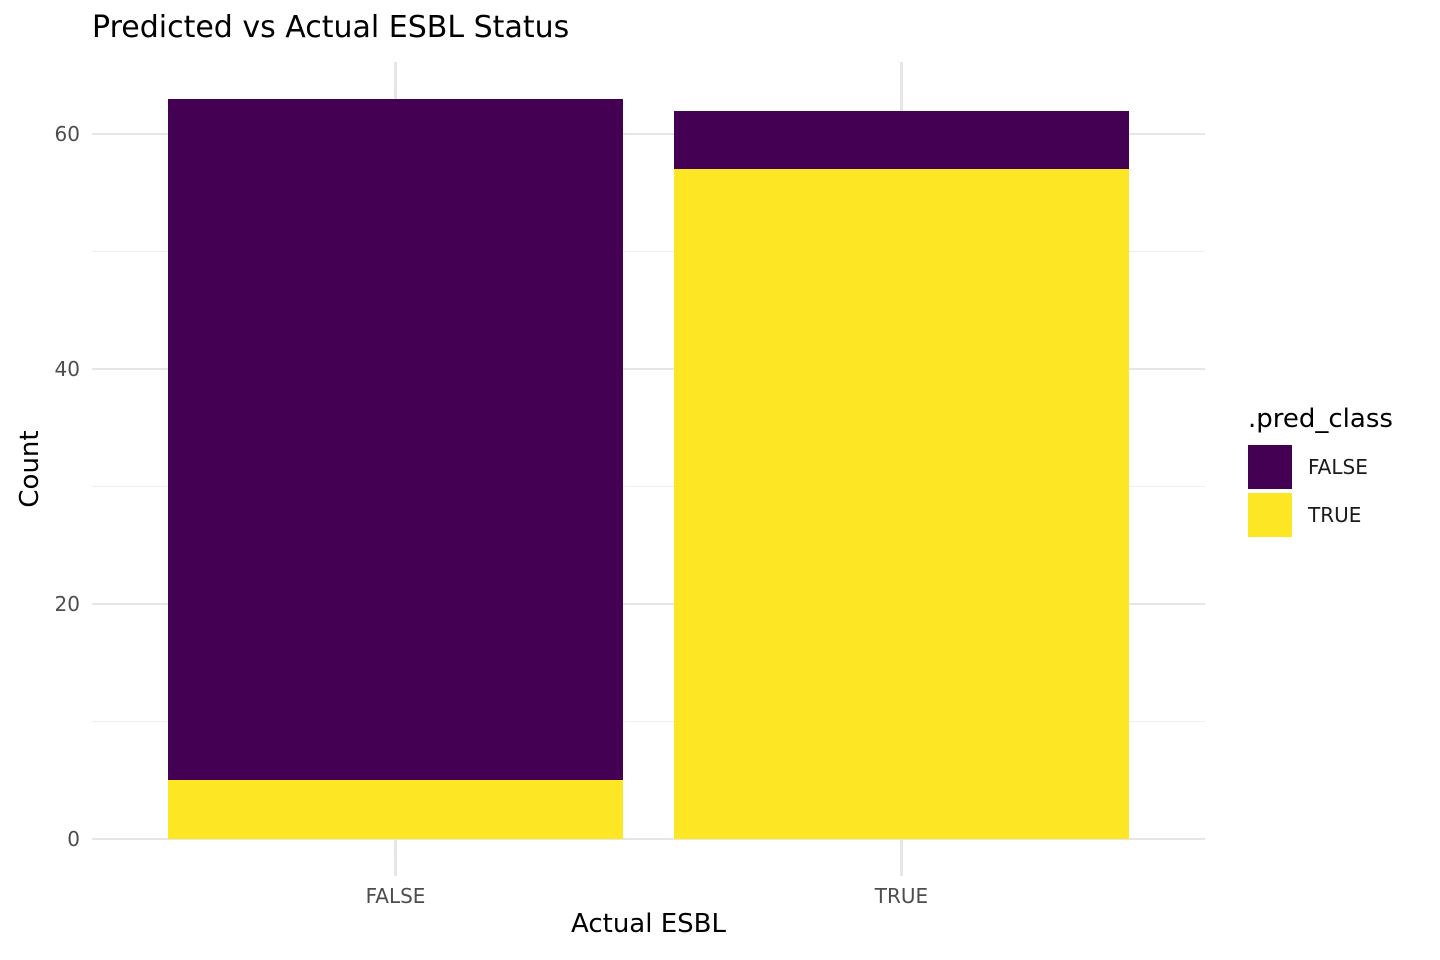 The width and height of the screenshot is (1440, 960). I want to click on y-tick-label-0: 0, so click(73, 839).